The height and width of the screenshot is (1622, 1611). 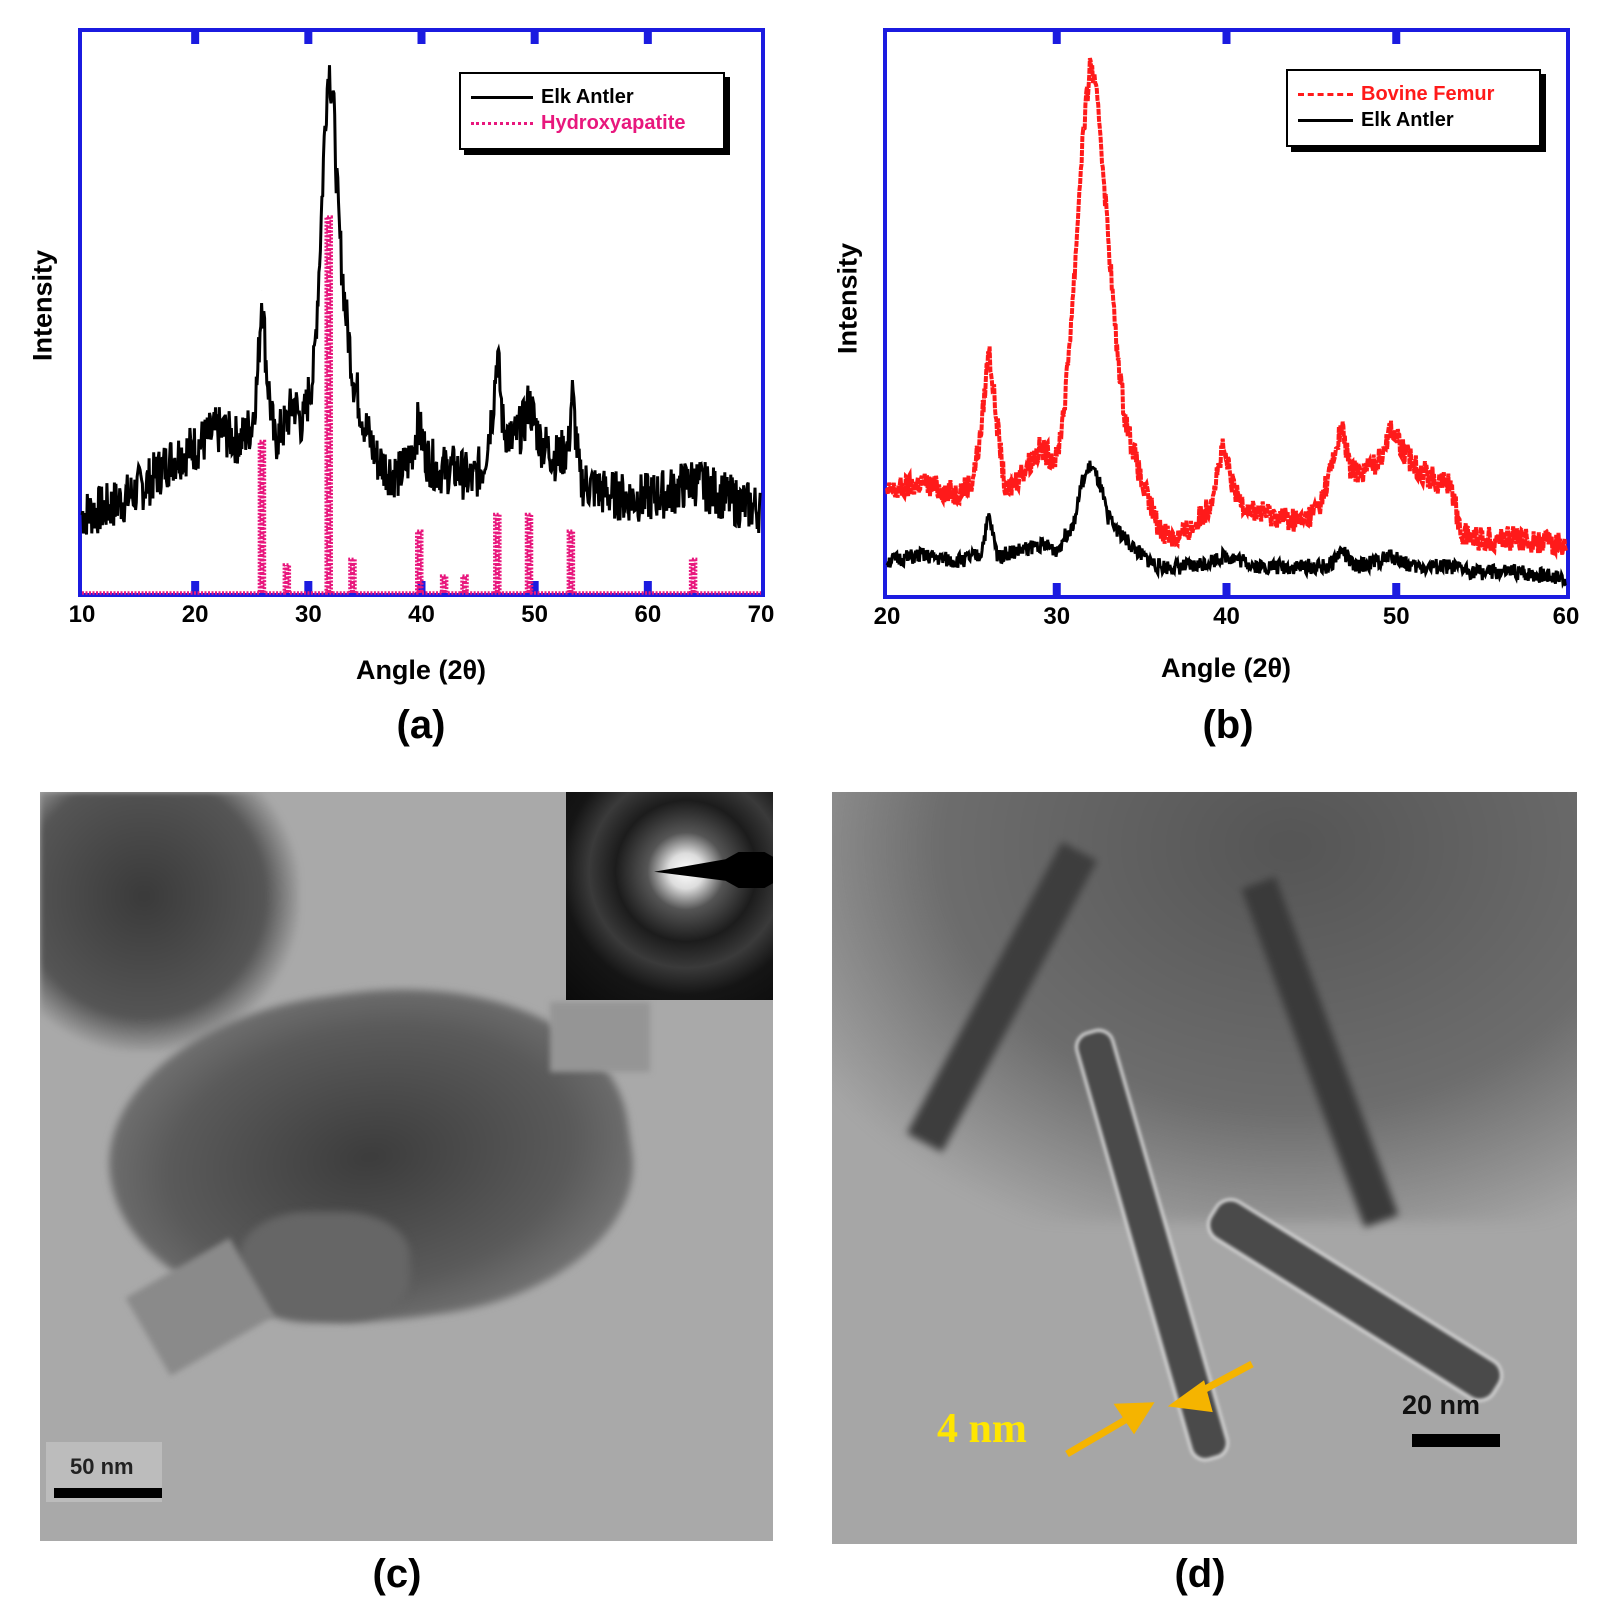 What do you see at coordinates (1200, 1574) in the screenshot?
I see `panel-label-d: (d)` at bounding box center [1200, 1574].